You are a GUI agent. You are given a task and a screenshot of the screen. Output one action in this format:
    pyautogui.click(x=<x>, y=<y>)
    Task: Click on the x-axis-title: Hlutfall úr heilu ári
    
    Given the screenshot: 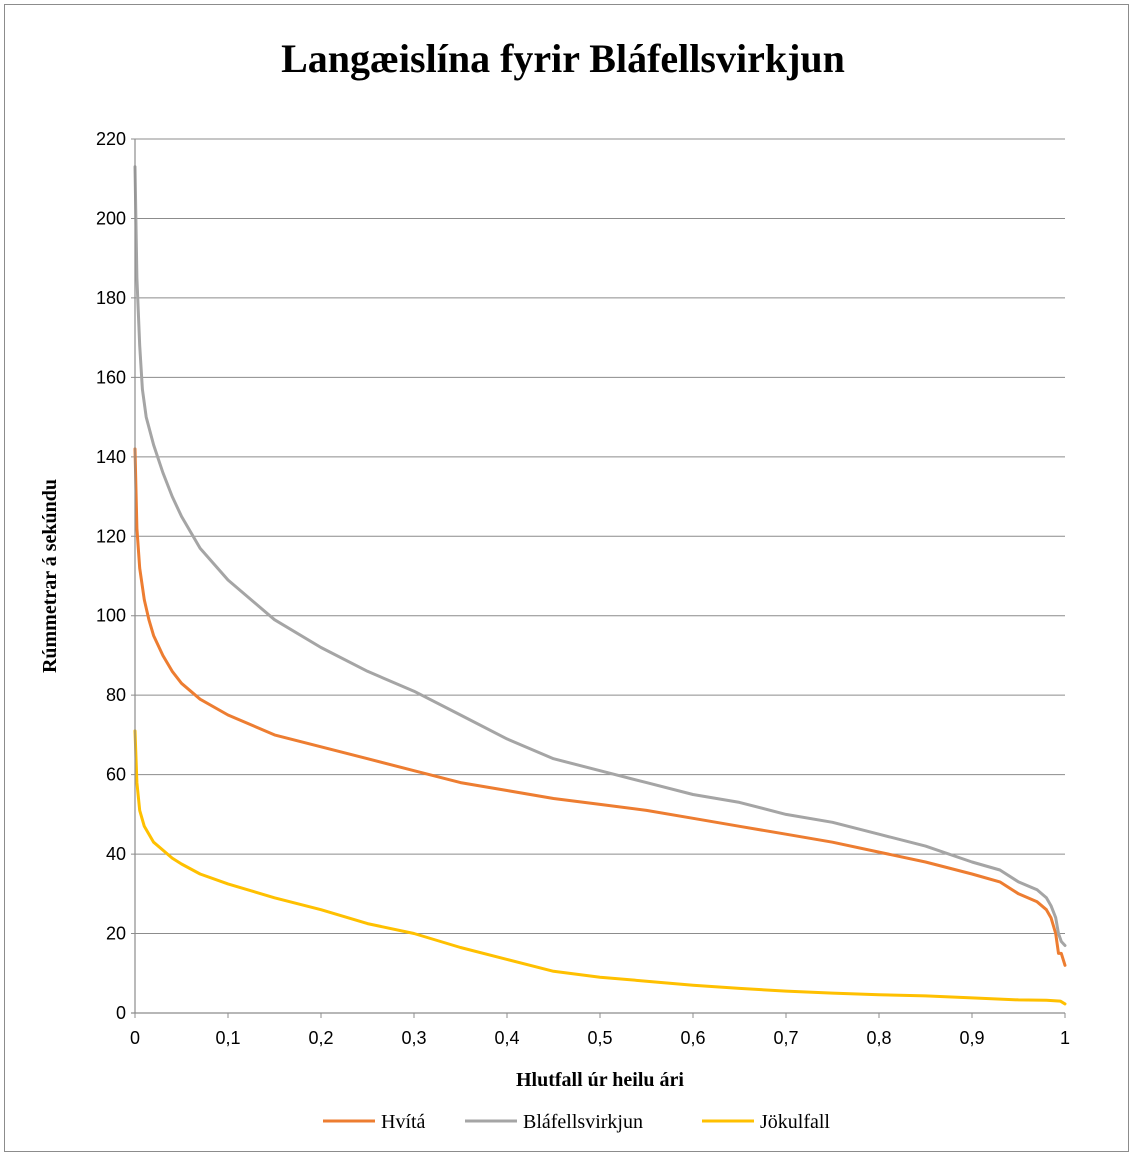 What is the action you would take?
    pyautogui.click(x=600, y=1080)
    